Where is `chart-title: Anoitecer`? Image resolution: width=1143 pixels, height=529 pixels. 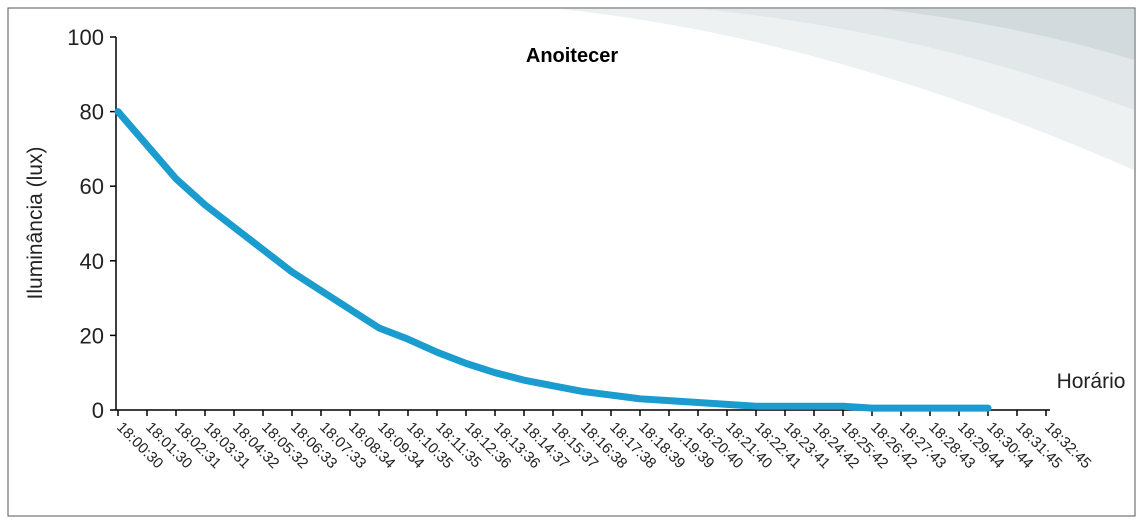
chart-title: Anoitecer is located at coordinates (572, 56).